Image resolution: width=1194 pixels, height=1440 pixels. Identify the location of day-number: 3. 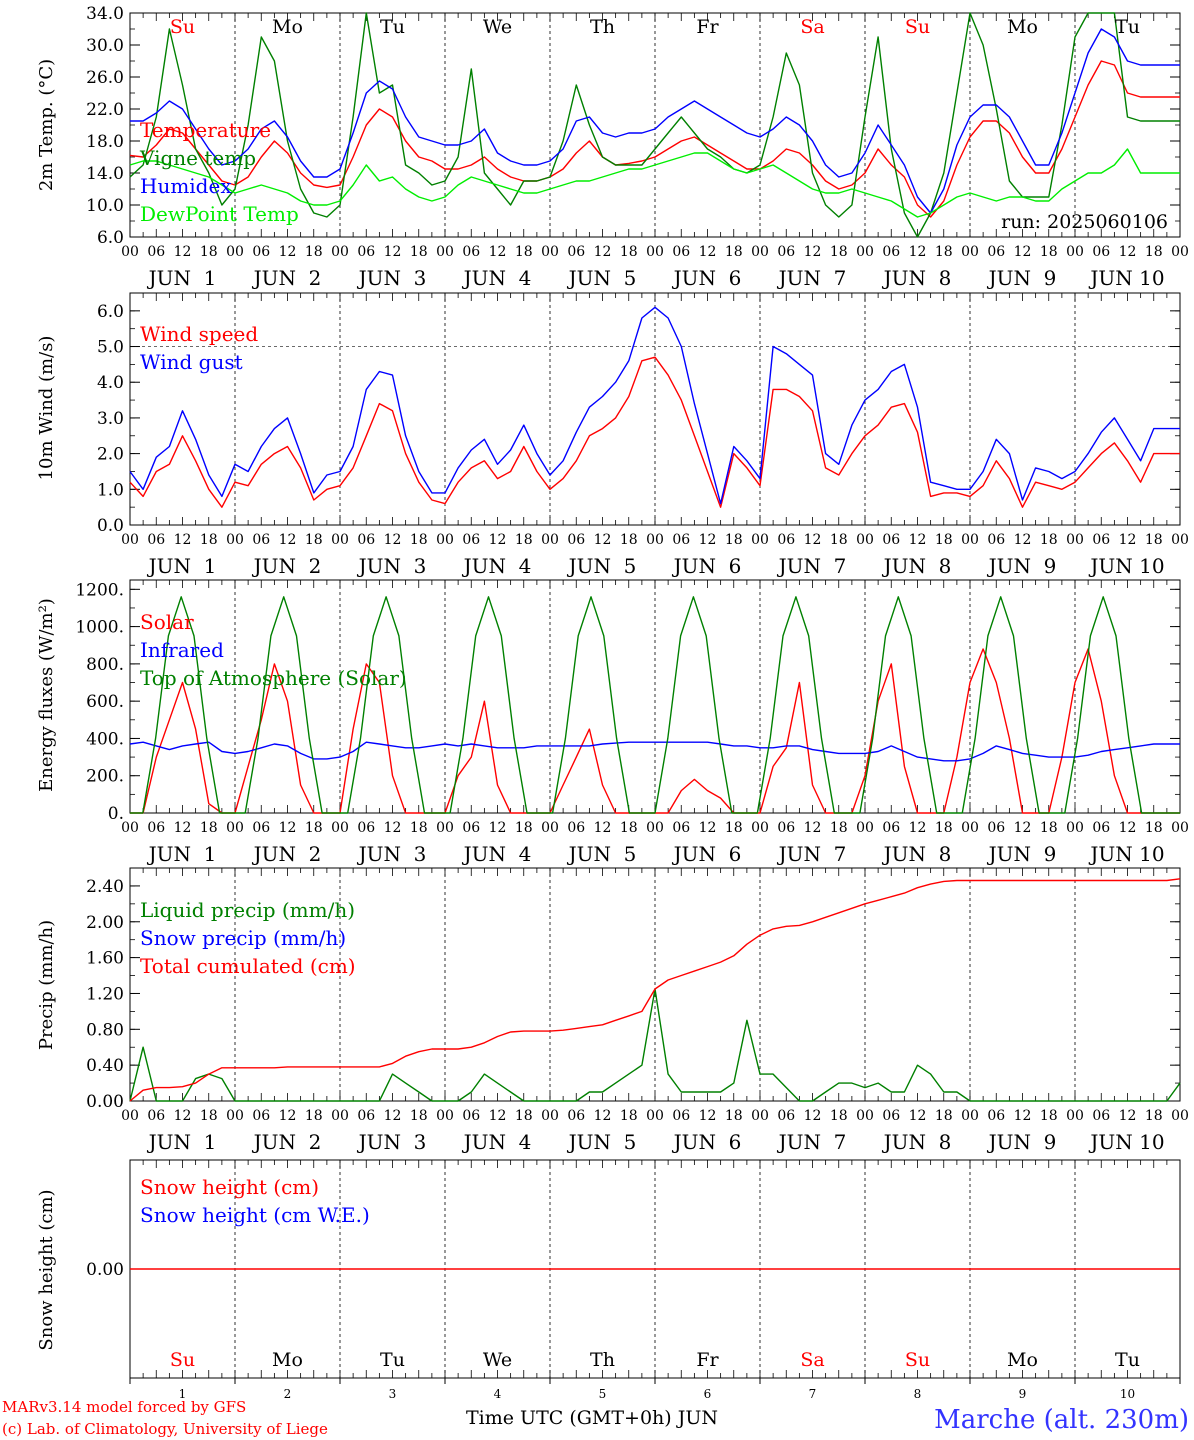
(393, 1394).